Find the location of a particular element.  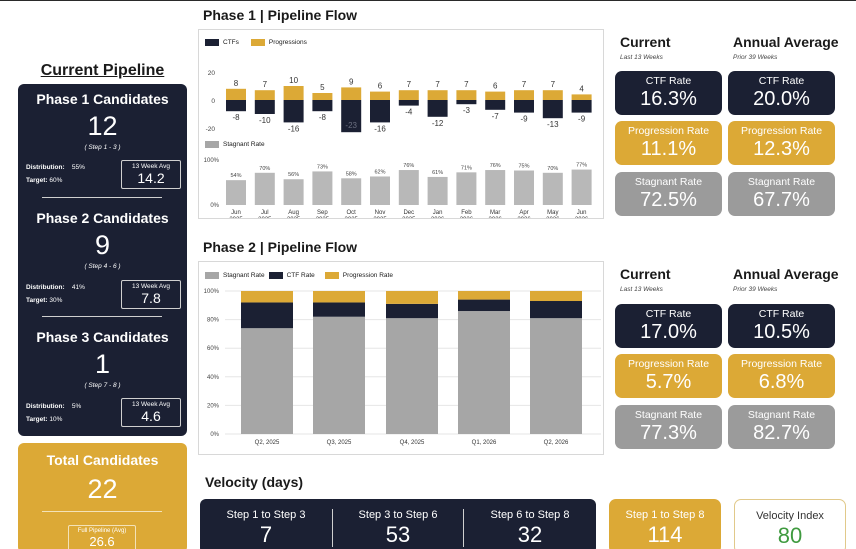

x-tick-label: Oct is located at coordinates (352, 213).